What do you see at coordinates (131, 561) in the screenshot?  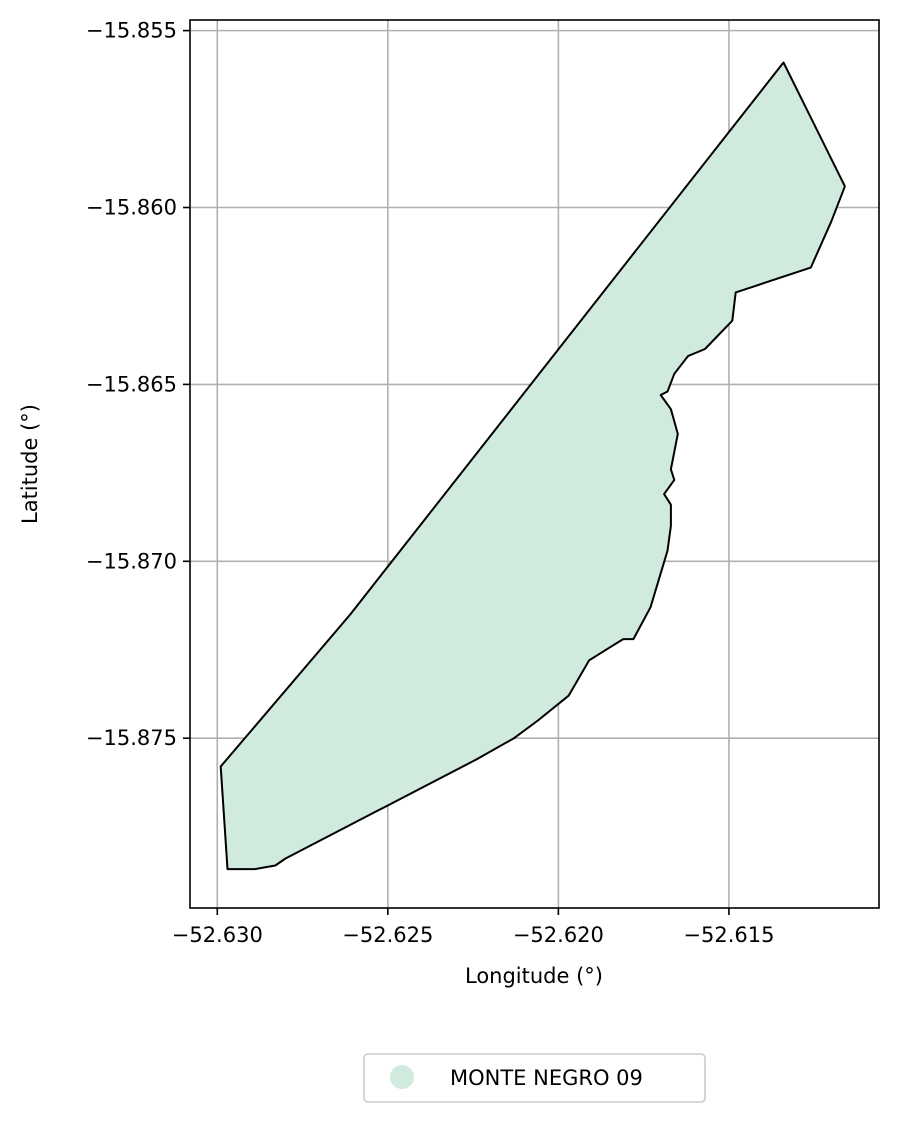 I see `y-tick-label: −15.870` at bounding box center [131, 561].